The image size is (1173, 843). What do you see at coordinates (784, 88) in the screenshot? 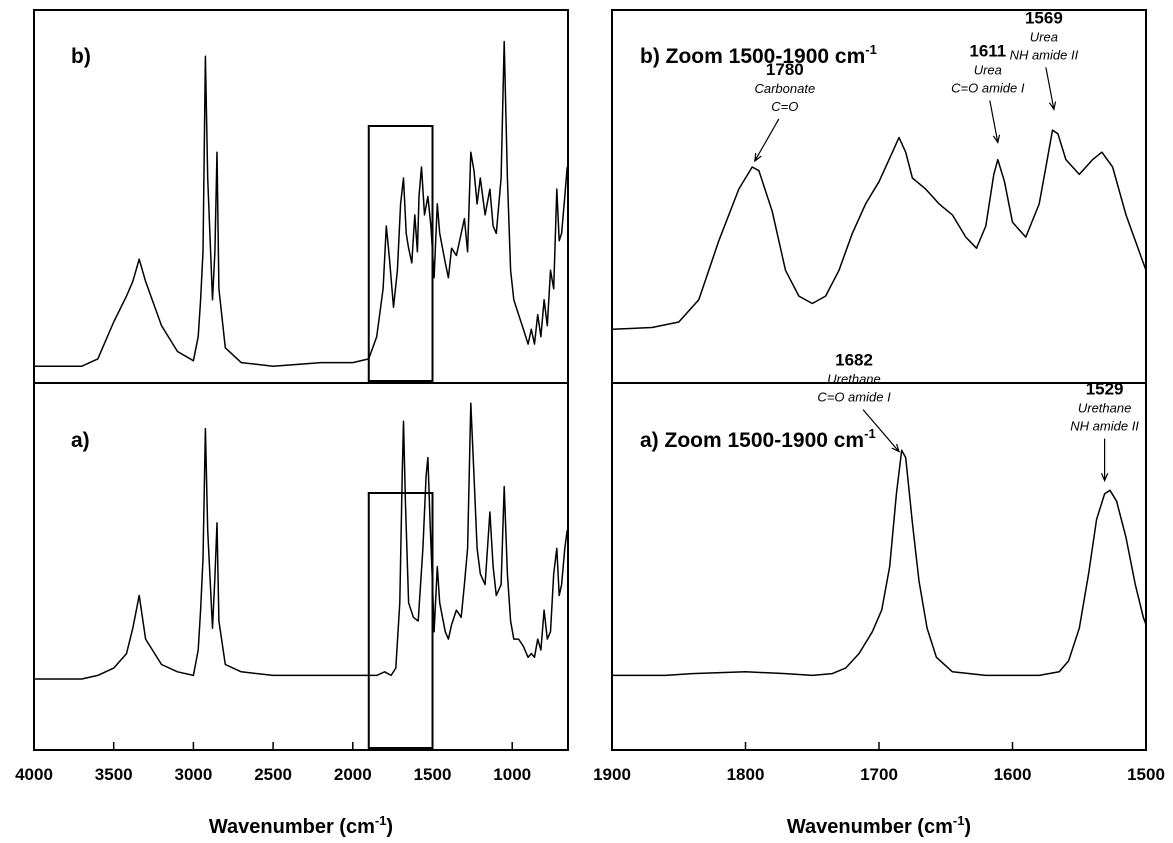
I see `peak-assignment: Carbonate` at bounding box center [784, 88].